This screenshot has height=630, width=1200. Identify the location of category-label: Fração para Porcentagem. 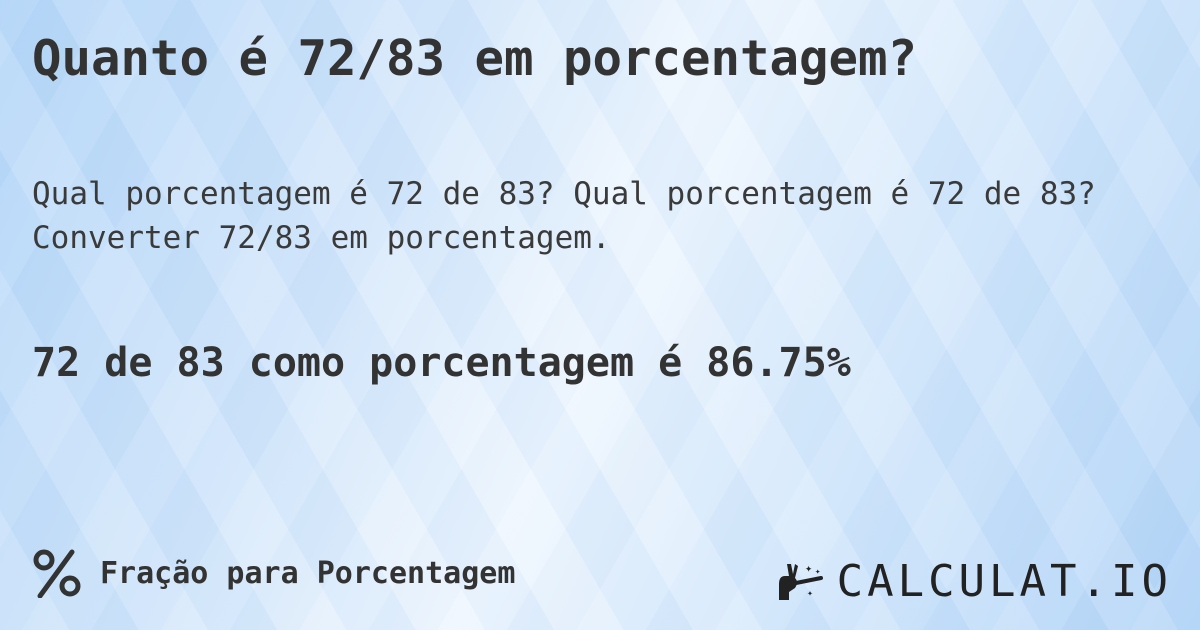
(308, 573).